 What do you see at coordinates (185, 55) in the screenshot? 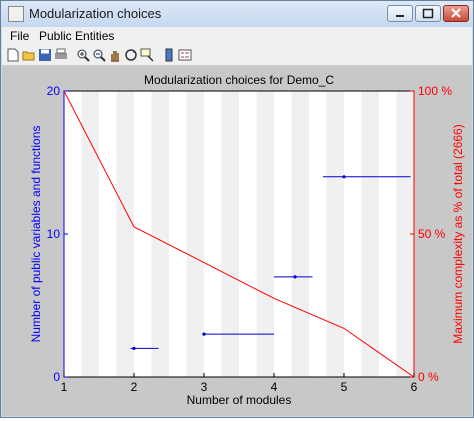
I see `legend-icon` at bounding box center [185, 55].